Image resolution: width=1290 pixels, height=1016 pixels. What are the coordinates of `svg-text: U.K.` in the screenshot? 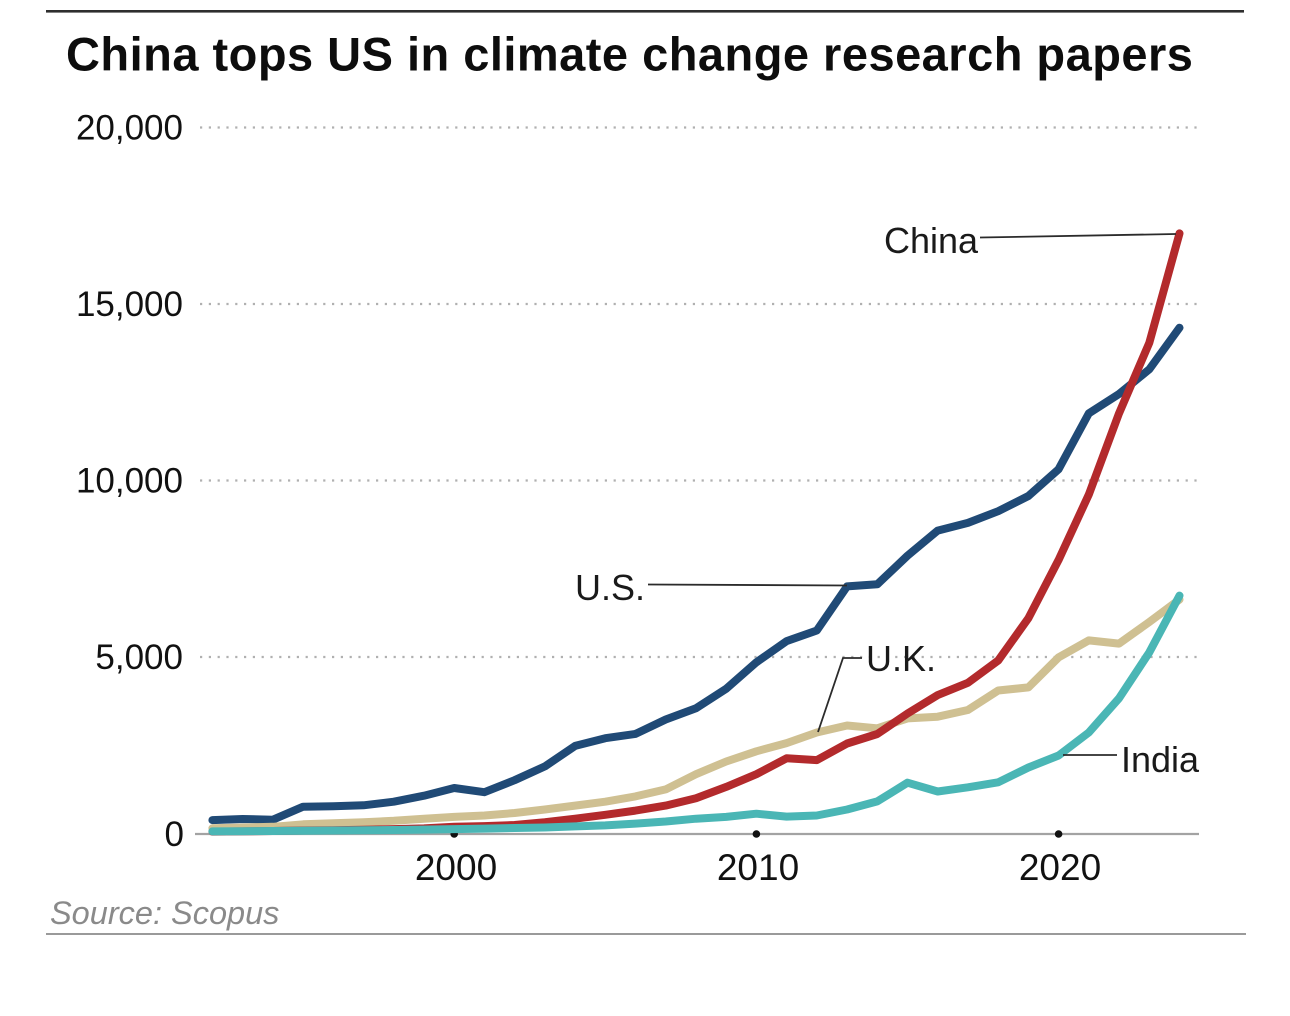 It's located at (901, 658).